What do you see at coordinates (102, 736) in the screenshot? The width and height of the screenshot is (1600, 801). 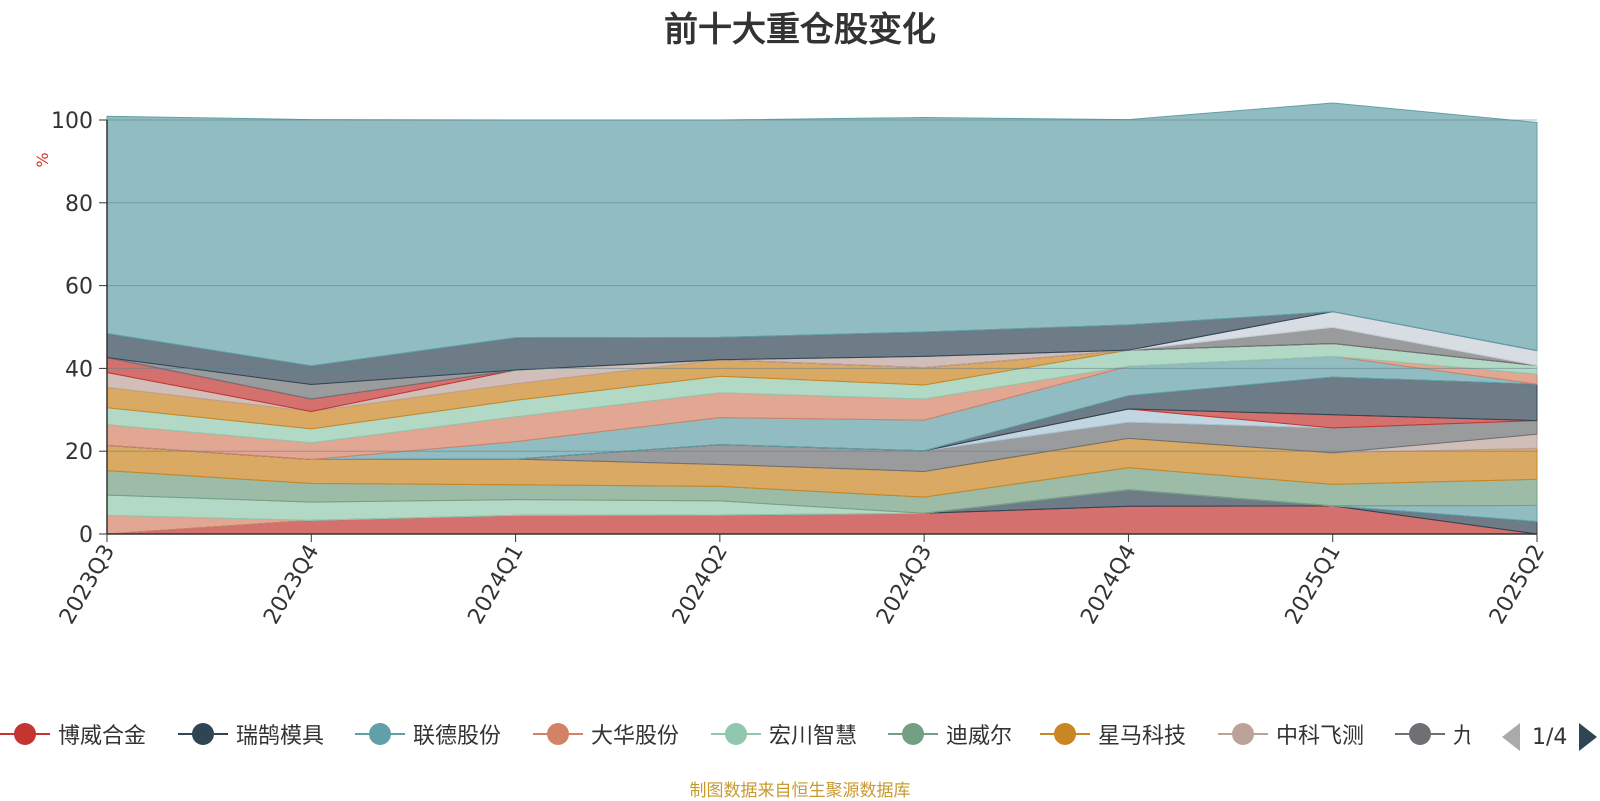 I see `legend-label: 博威合金` at bounding box center [102, 736].